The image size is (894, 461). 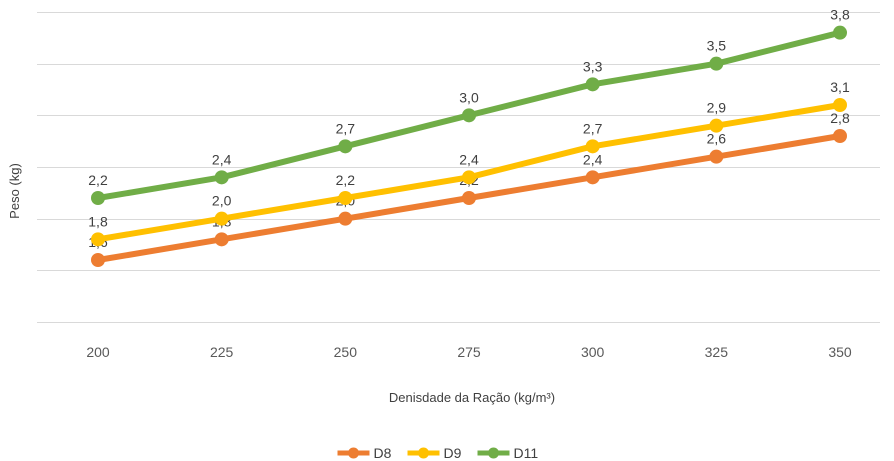 I want to click on data-label: 2,8, so click(x=840, y=118).